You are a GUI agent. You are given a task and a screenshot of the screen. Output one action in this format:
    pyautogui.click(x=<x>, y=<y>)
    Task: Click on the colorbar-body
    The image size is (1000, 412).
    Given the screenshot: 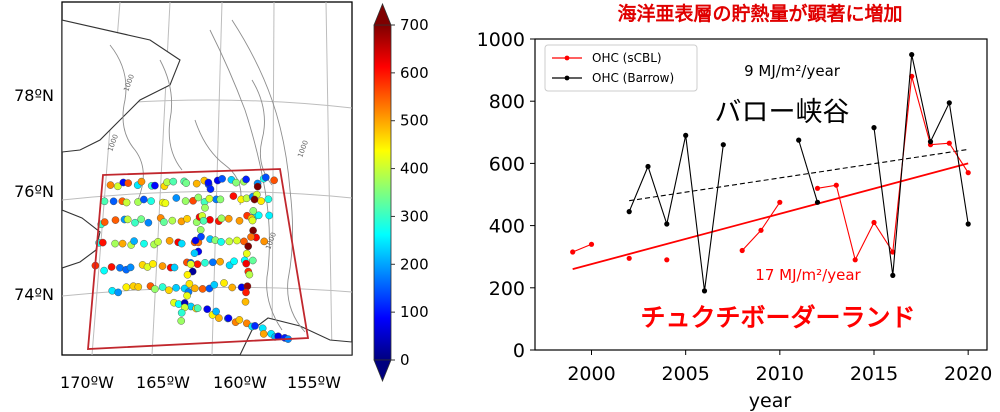 What is the action you would take?
    pyautogui.click(x=382, y=192)
    